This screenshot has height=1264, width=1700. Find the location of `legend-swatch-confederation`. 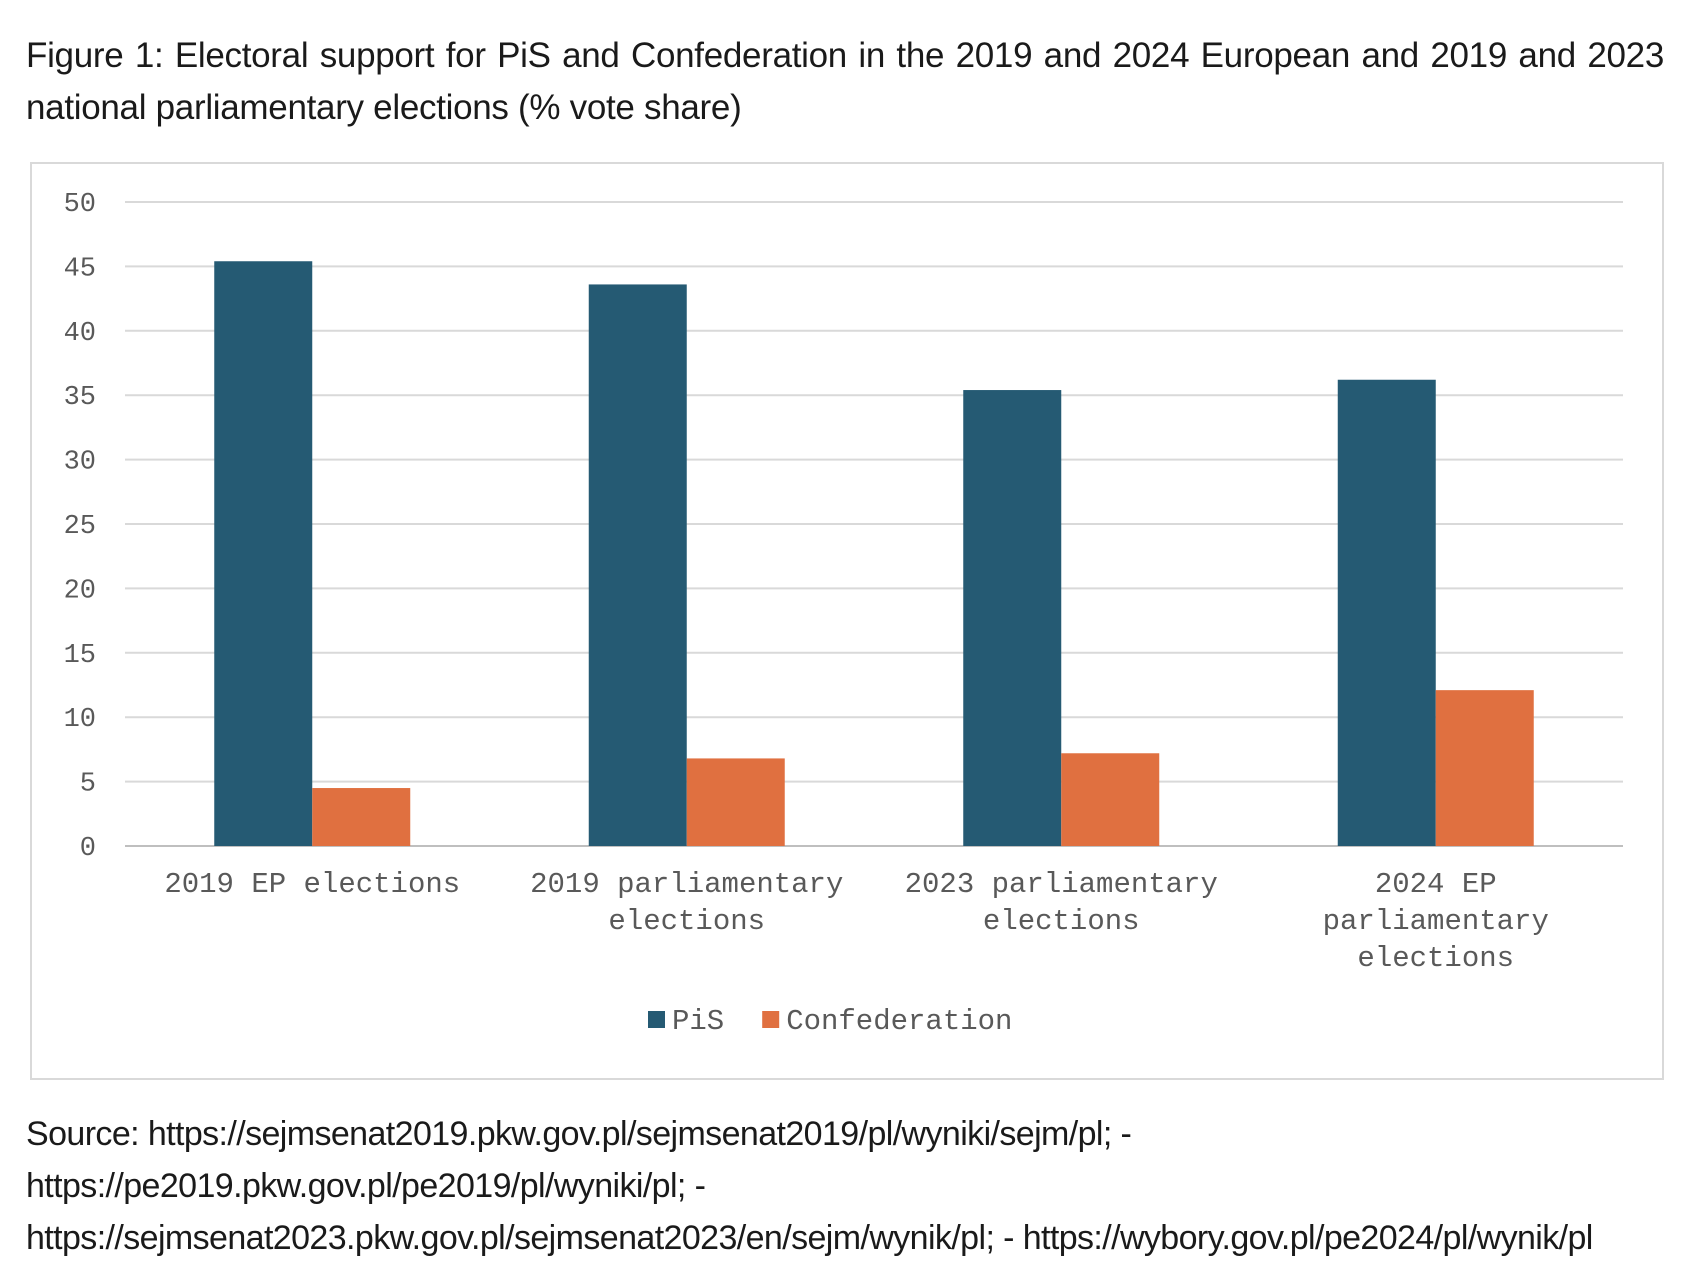

legend-swatch-confederation is located at coordinates (771, 1019).